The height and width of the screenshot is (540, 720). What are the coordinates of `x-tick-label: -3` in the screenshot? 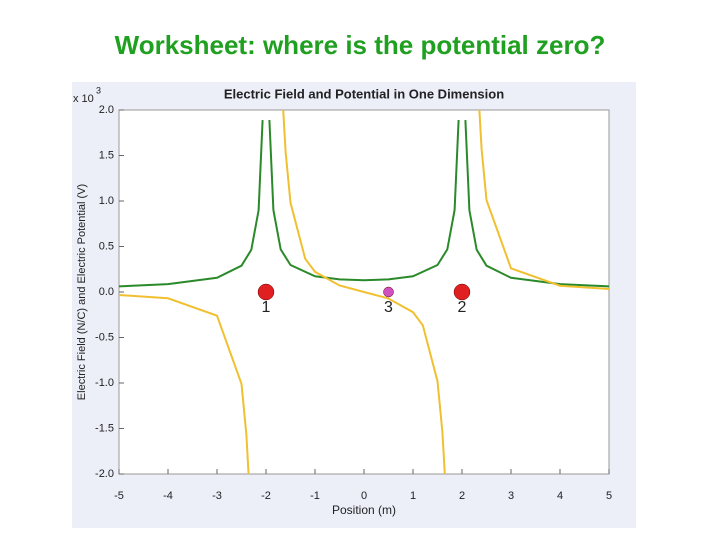 It's located at (217, 496).